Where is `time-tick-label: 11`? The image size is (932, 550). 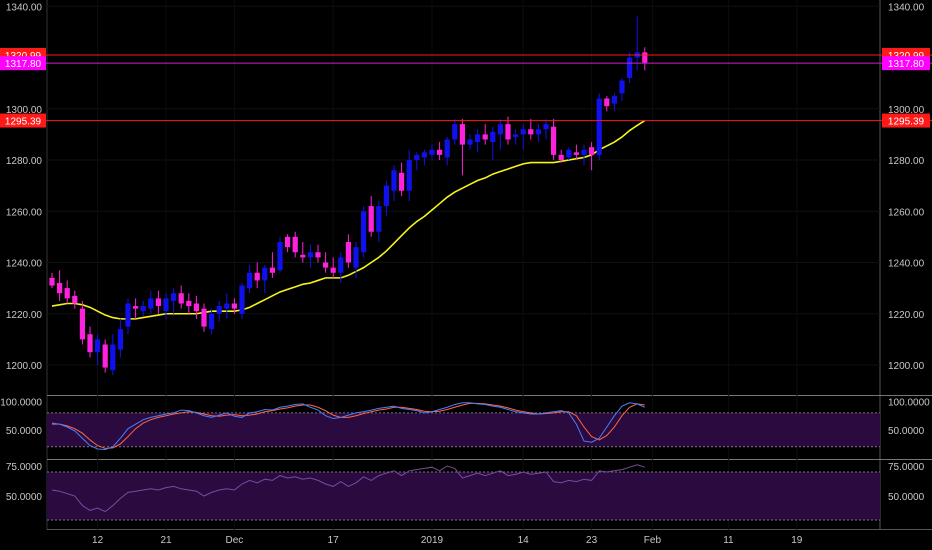 time-tick-label: 11 is located at coordinates (728, 540).